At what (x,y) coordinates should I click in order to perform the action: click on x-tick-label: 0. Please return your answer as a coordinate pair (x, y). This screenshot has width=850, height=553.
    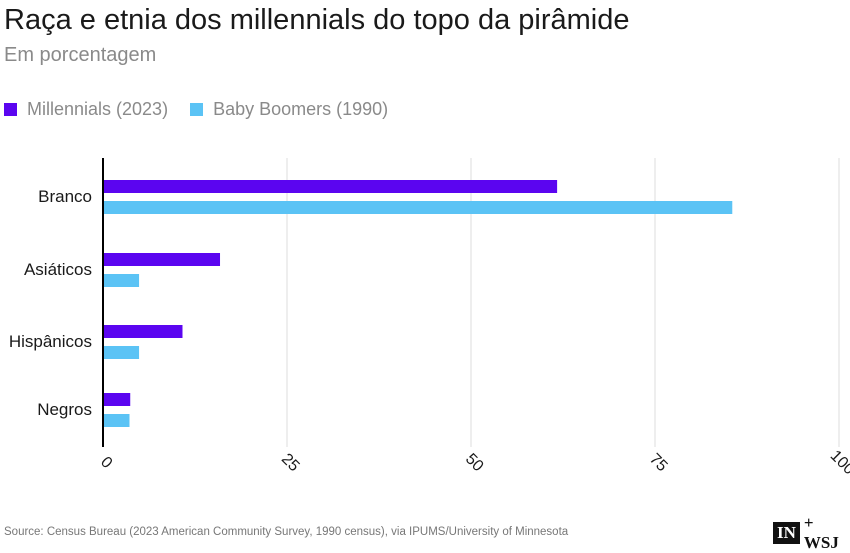
    Looking at the image, I should click on (106, 463).